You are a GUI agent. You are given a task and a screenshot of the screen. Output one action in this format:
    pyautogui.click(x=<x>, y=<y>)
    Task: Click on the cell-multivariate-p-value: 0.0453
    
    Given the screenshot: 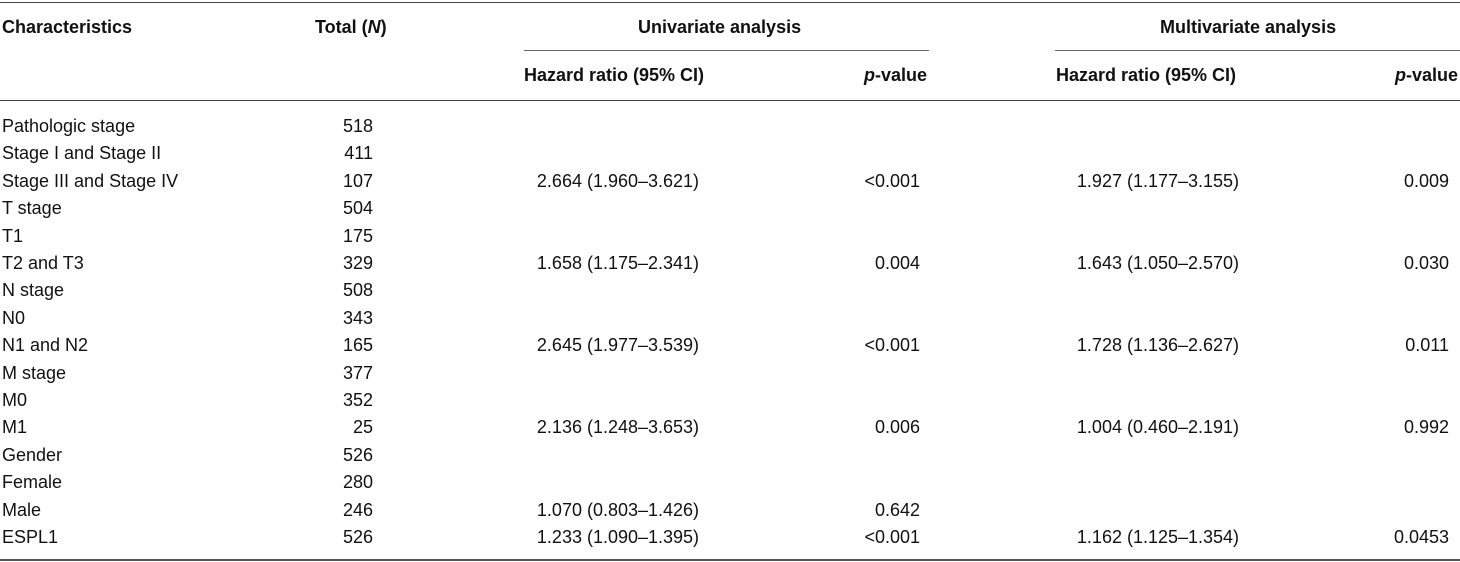 What is the action you would take?
    pyautogui.click(x=1421, y=537)
    